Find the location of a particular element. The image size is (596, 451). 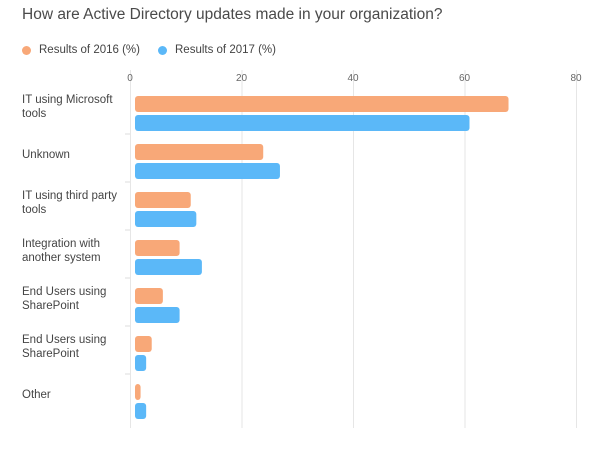

category-label: Other is located at coordinates (36, 395).